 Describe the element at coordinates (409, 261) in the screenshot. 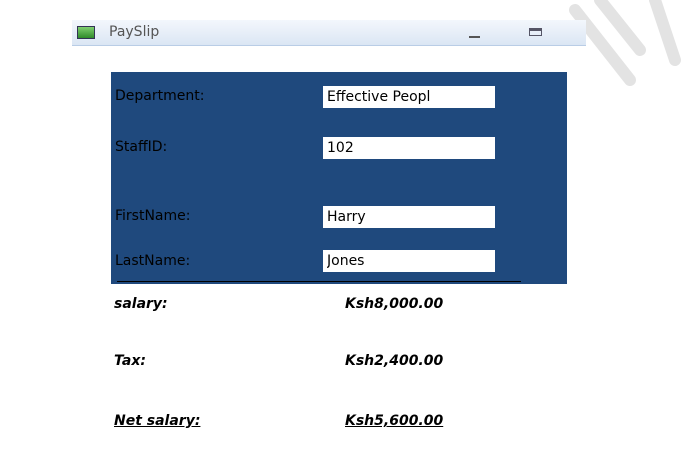

I see `last-name-field` at that location.